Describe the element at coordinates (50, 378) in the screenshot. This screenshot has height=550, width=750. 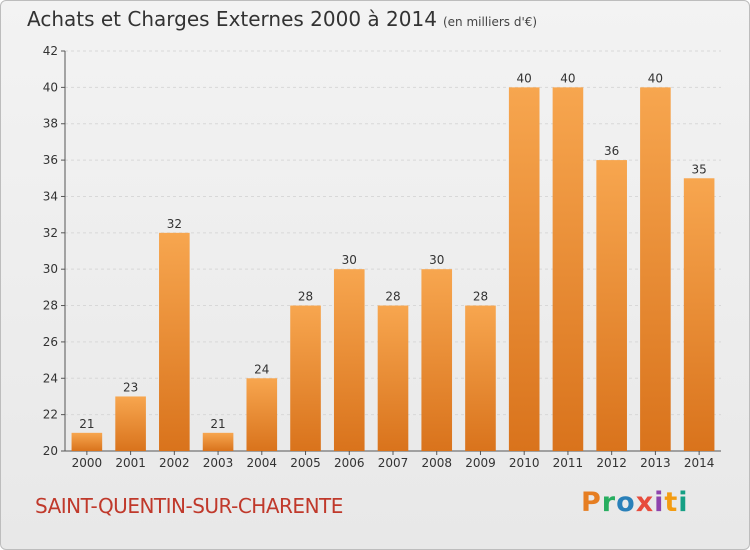
I see `y-tick-label: 24` at that location.